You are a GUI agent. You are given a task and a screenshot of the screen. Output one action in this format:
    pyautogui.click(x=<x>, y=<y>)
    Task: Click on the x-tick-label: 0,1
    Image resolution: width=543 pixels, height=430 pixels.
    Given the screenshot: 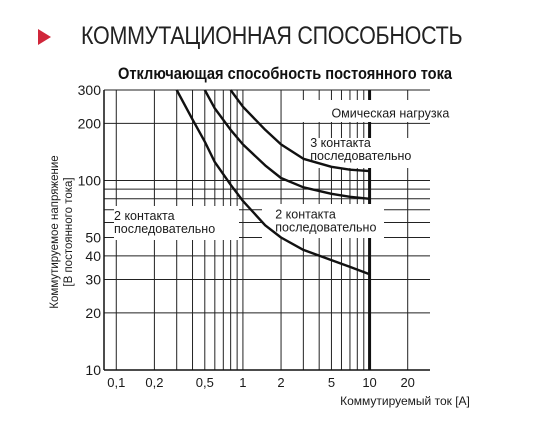 What is the action you would take?
    pyautogui.click(x=116, y=382)
    